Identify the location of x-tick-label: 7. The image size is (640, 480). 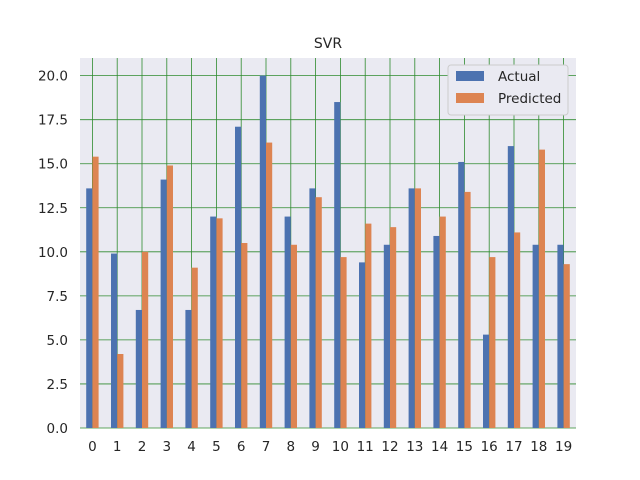
(266, 447).